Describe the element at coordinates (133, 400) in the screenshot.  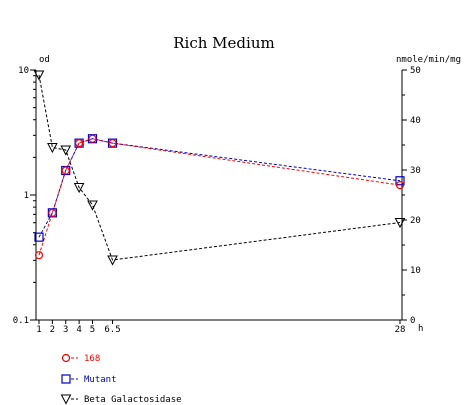
I see `legend-label-beta-galactosidase: Beta Galactosidase` at that location.